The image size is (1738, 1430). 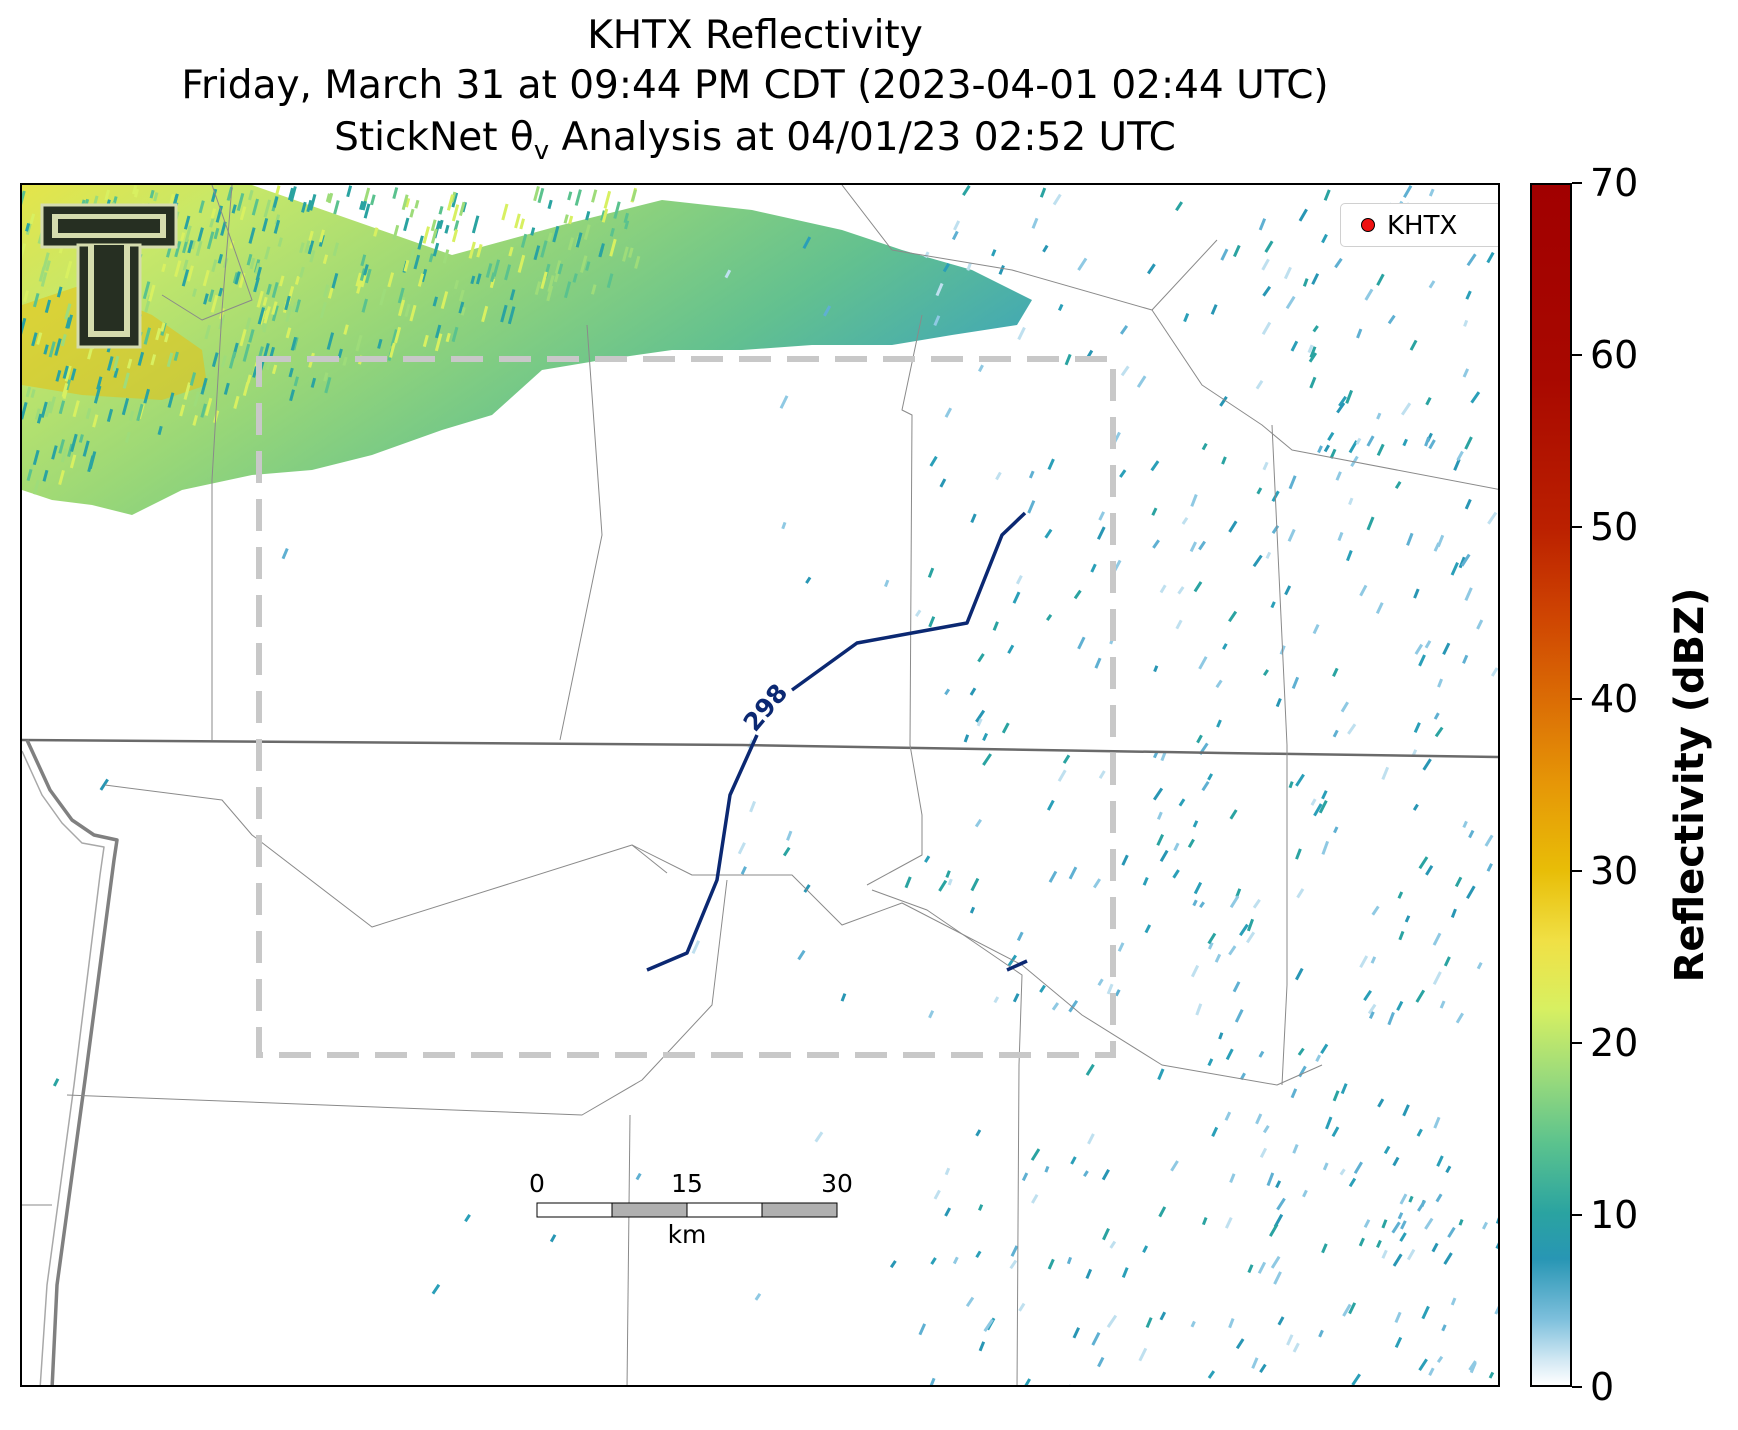 What do you see at coordinates (537, 1183) in the screenshot?
I see `scale-bar-tick-0: 0` at bounding box center [537, 1183].